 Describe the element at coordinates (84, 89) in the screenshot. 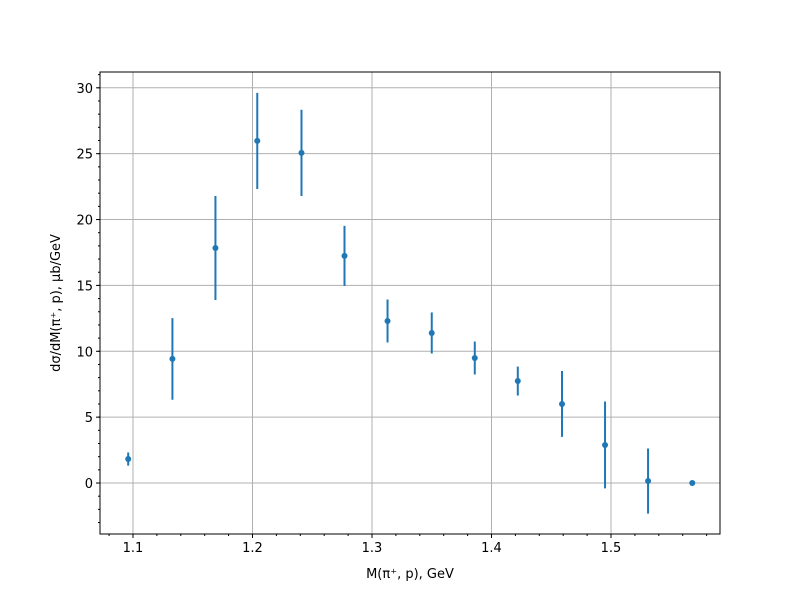

I see `y-tick-label: 30` at that location.